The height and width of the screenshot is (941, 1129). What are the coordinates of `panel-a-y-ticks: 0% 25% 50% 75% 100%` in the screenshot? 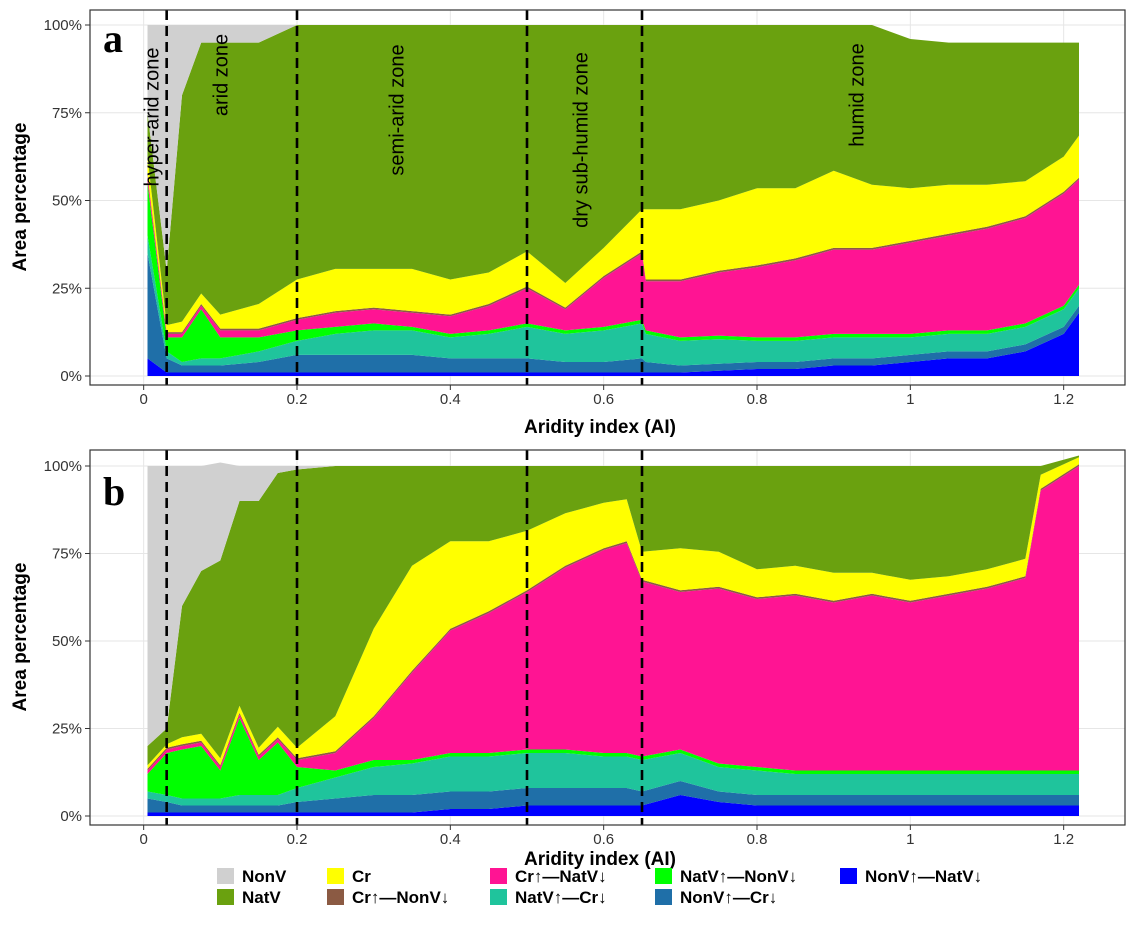 It's located at (67, 201).